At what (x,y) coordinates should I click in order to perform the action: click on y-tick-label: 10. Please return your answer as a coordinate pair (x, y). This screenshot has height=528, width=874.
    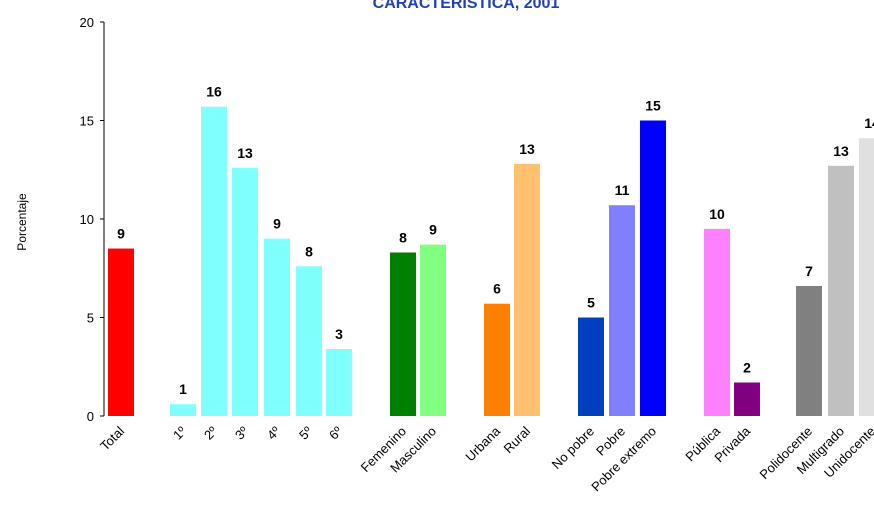
    Looking at the image, I should click on (87, 219).